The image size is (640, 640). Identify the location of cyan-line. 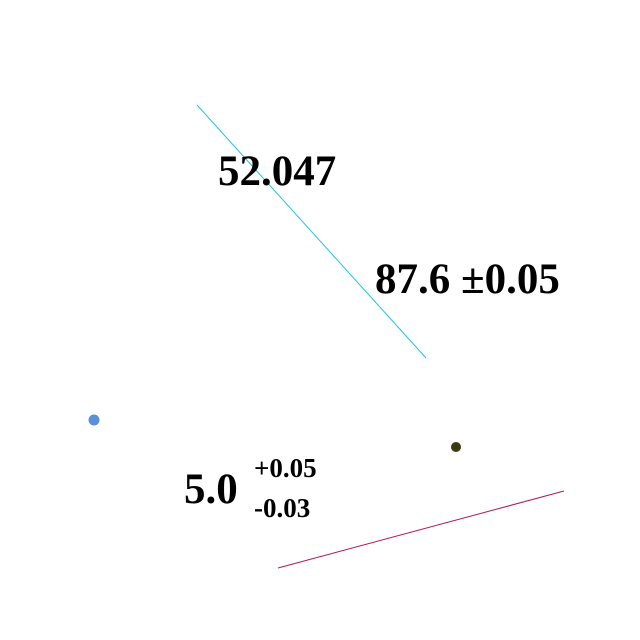
(311, 231).